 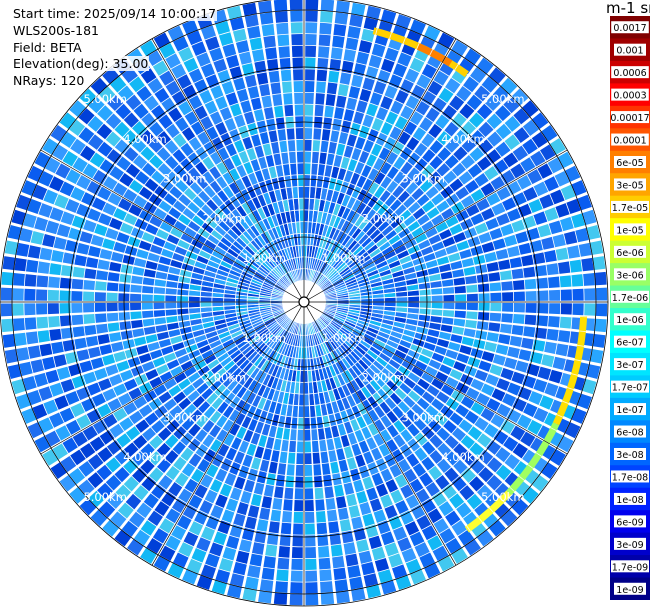 What do you see at coordinates (81, 64) in the screenshot?
I see `elevation-text: Elevation(deg): 35.00` at bounding box center [81, 64].